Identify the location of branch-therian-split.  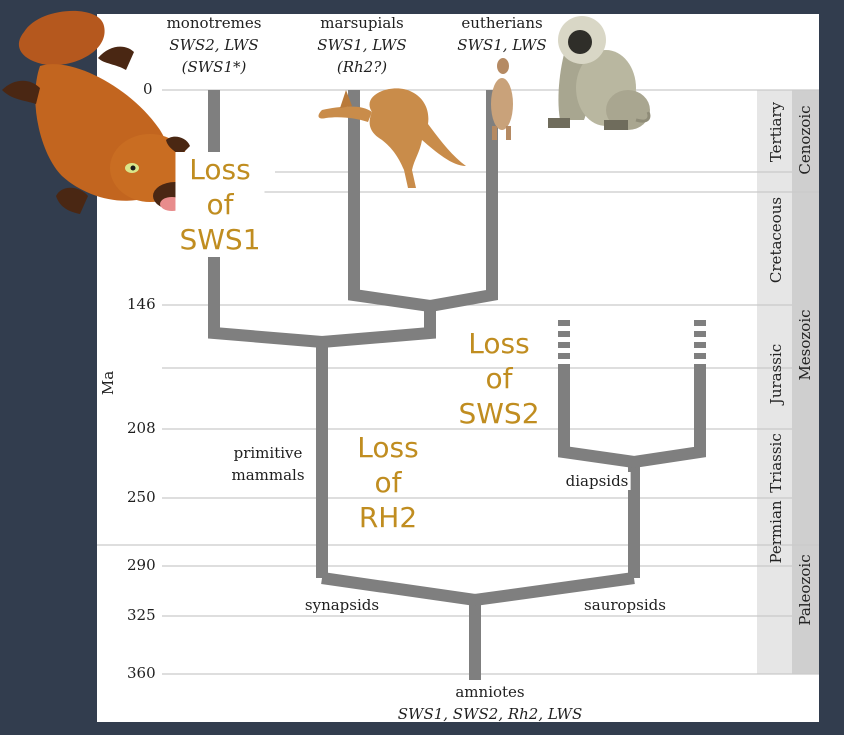
(423, 201).